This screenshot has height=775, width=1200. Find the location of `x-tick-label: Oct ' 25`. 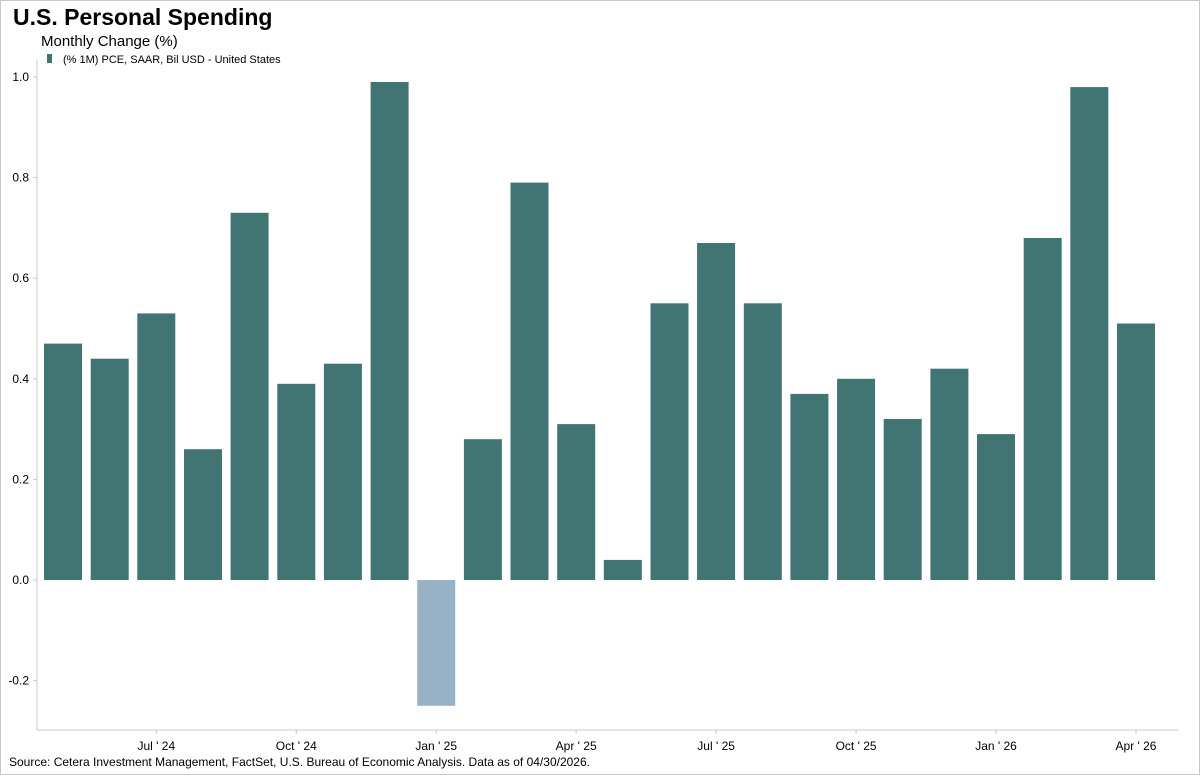

x-tick-label: Oct ' 25 is located at coordinates (856, 746).